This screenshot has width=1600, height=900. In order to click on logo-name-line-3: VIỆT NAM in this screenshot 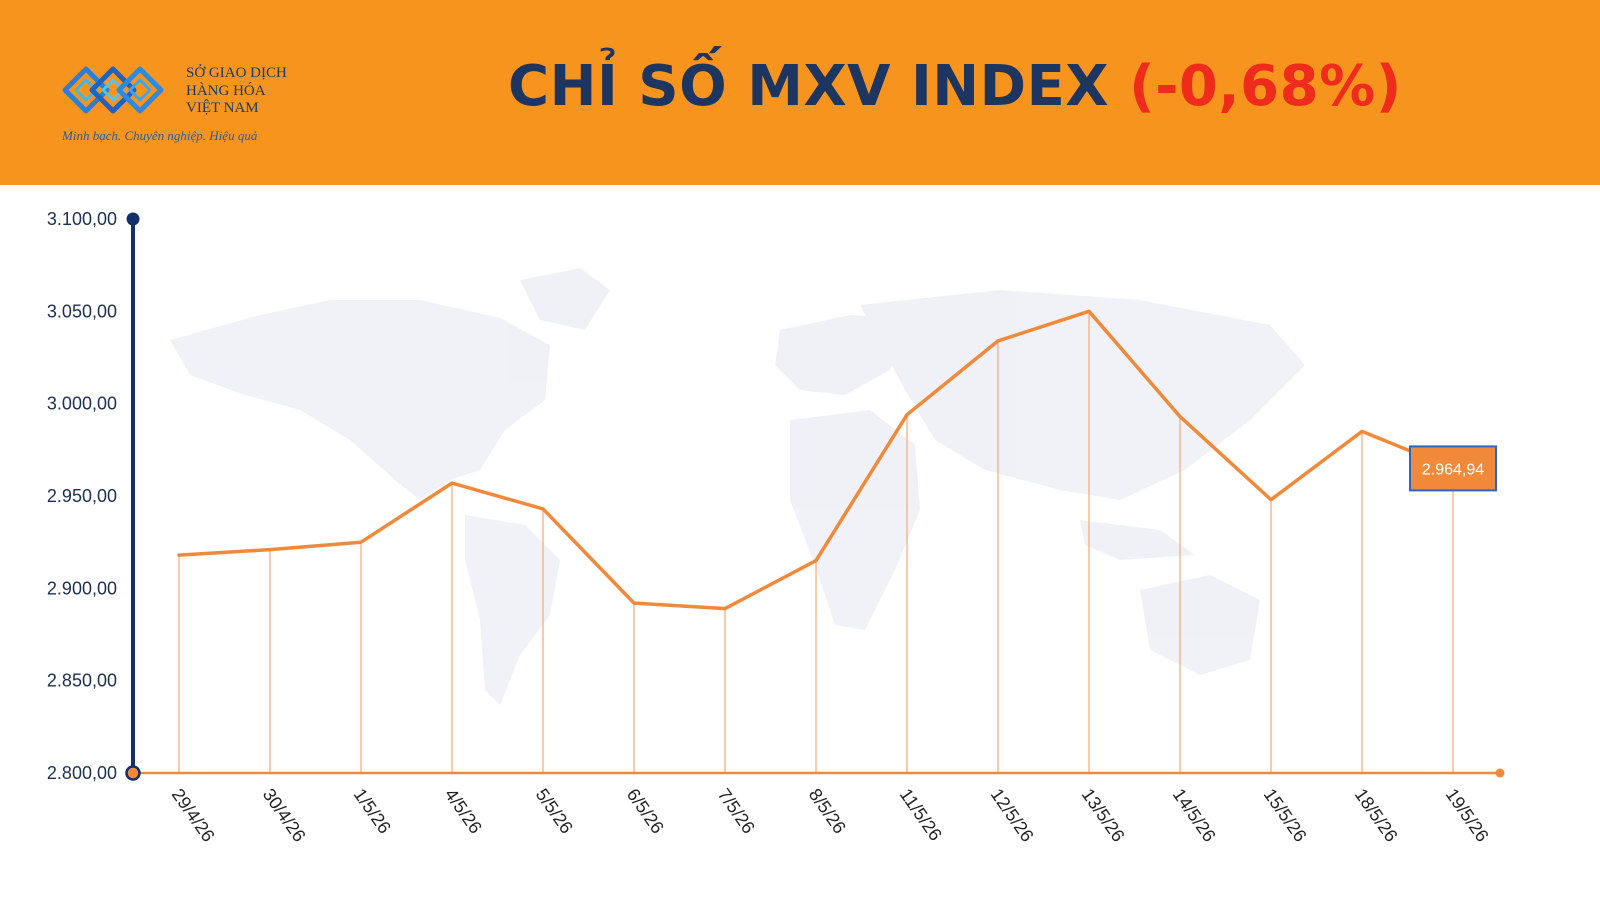, I will do `click(222, 108)`.